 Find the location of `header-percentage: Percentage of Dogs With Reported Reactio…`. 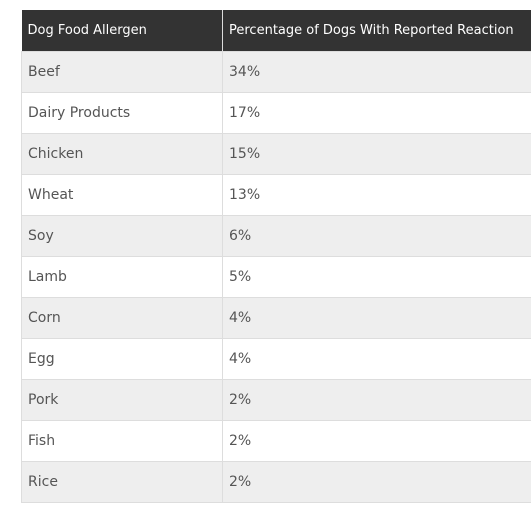

header-percentage: Percentage of Dogs With Reported Reactio… is located at coordinates (376, 31).